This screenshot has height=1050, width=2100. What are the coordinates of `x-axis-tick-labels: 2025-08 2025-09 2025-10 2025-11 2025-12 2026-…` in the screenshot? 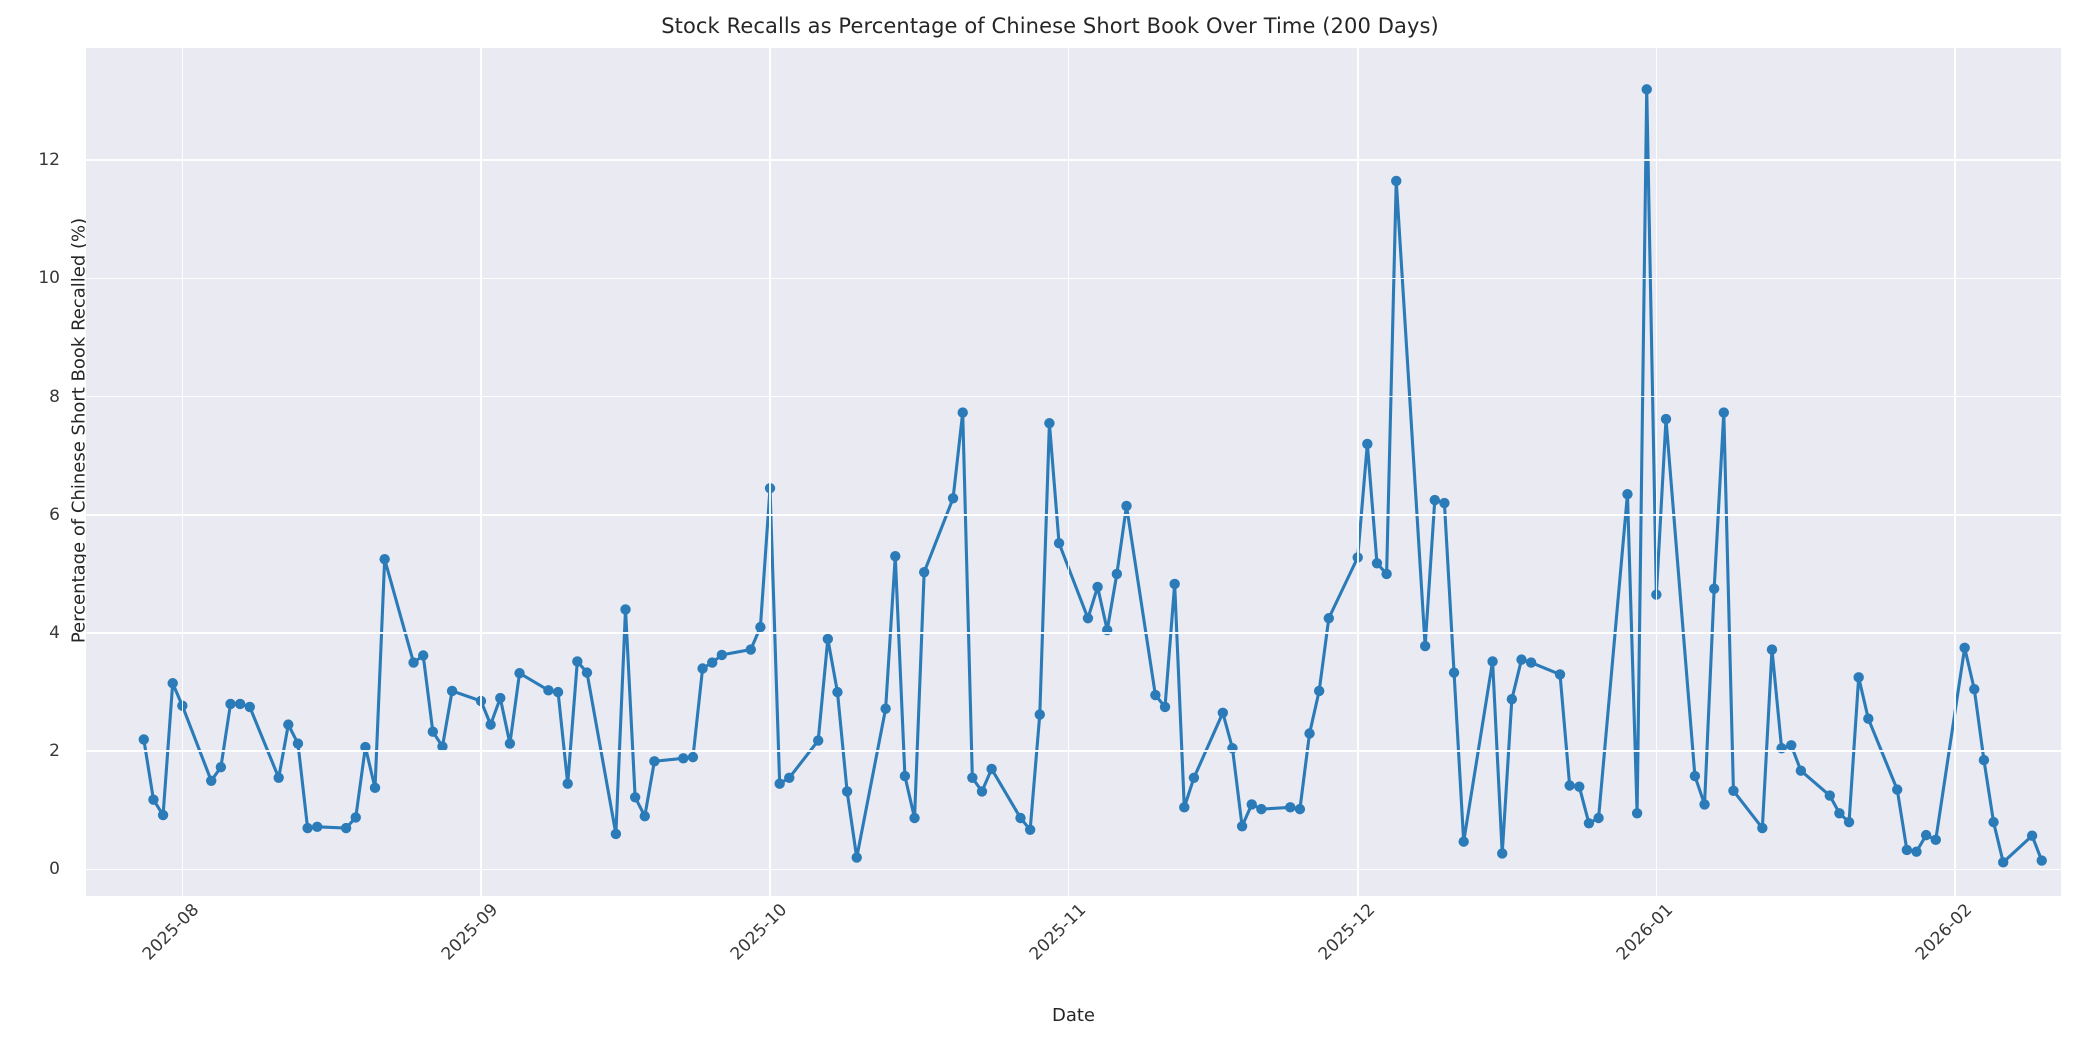 It's located at (1073, 955).